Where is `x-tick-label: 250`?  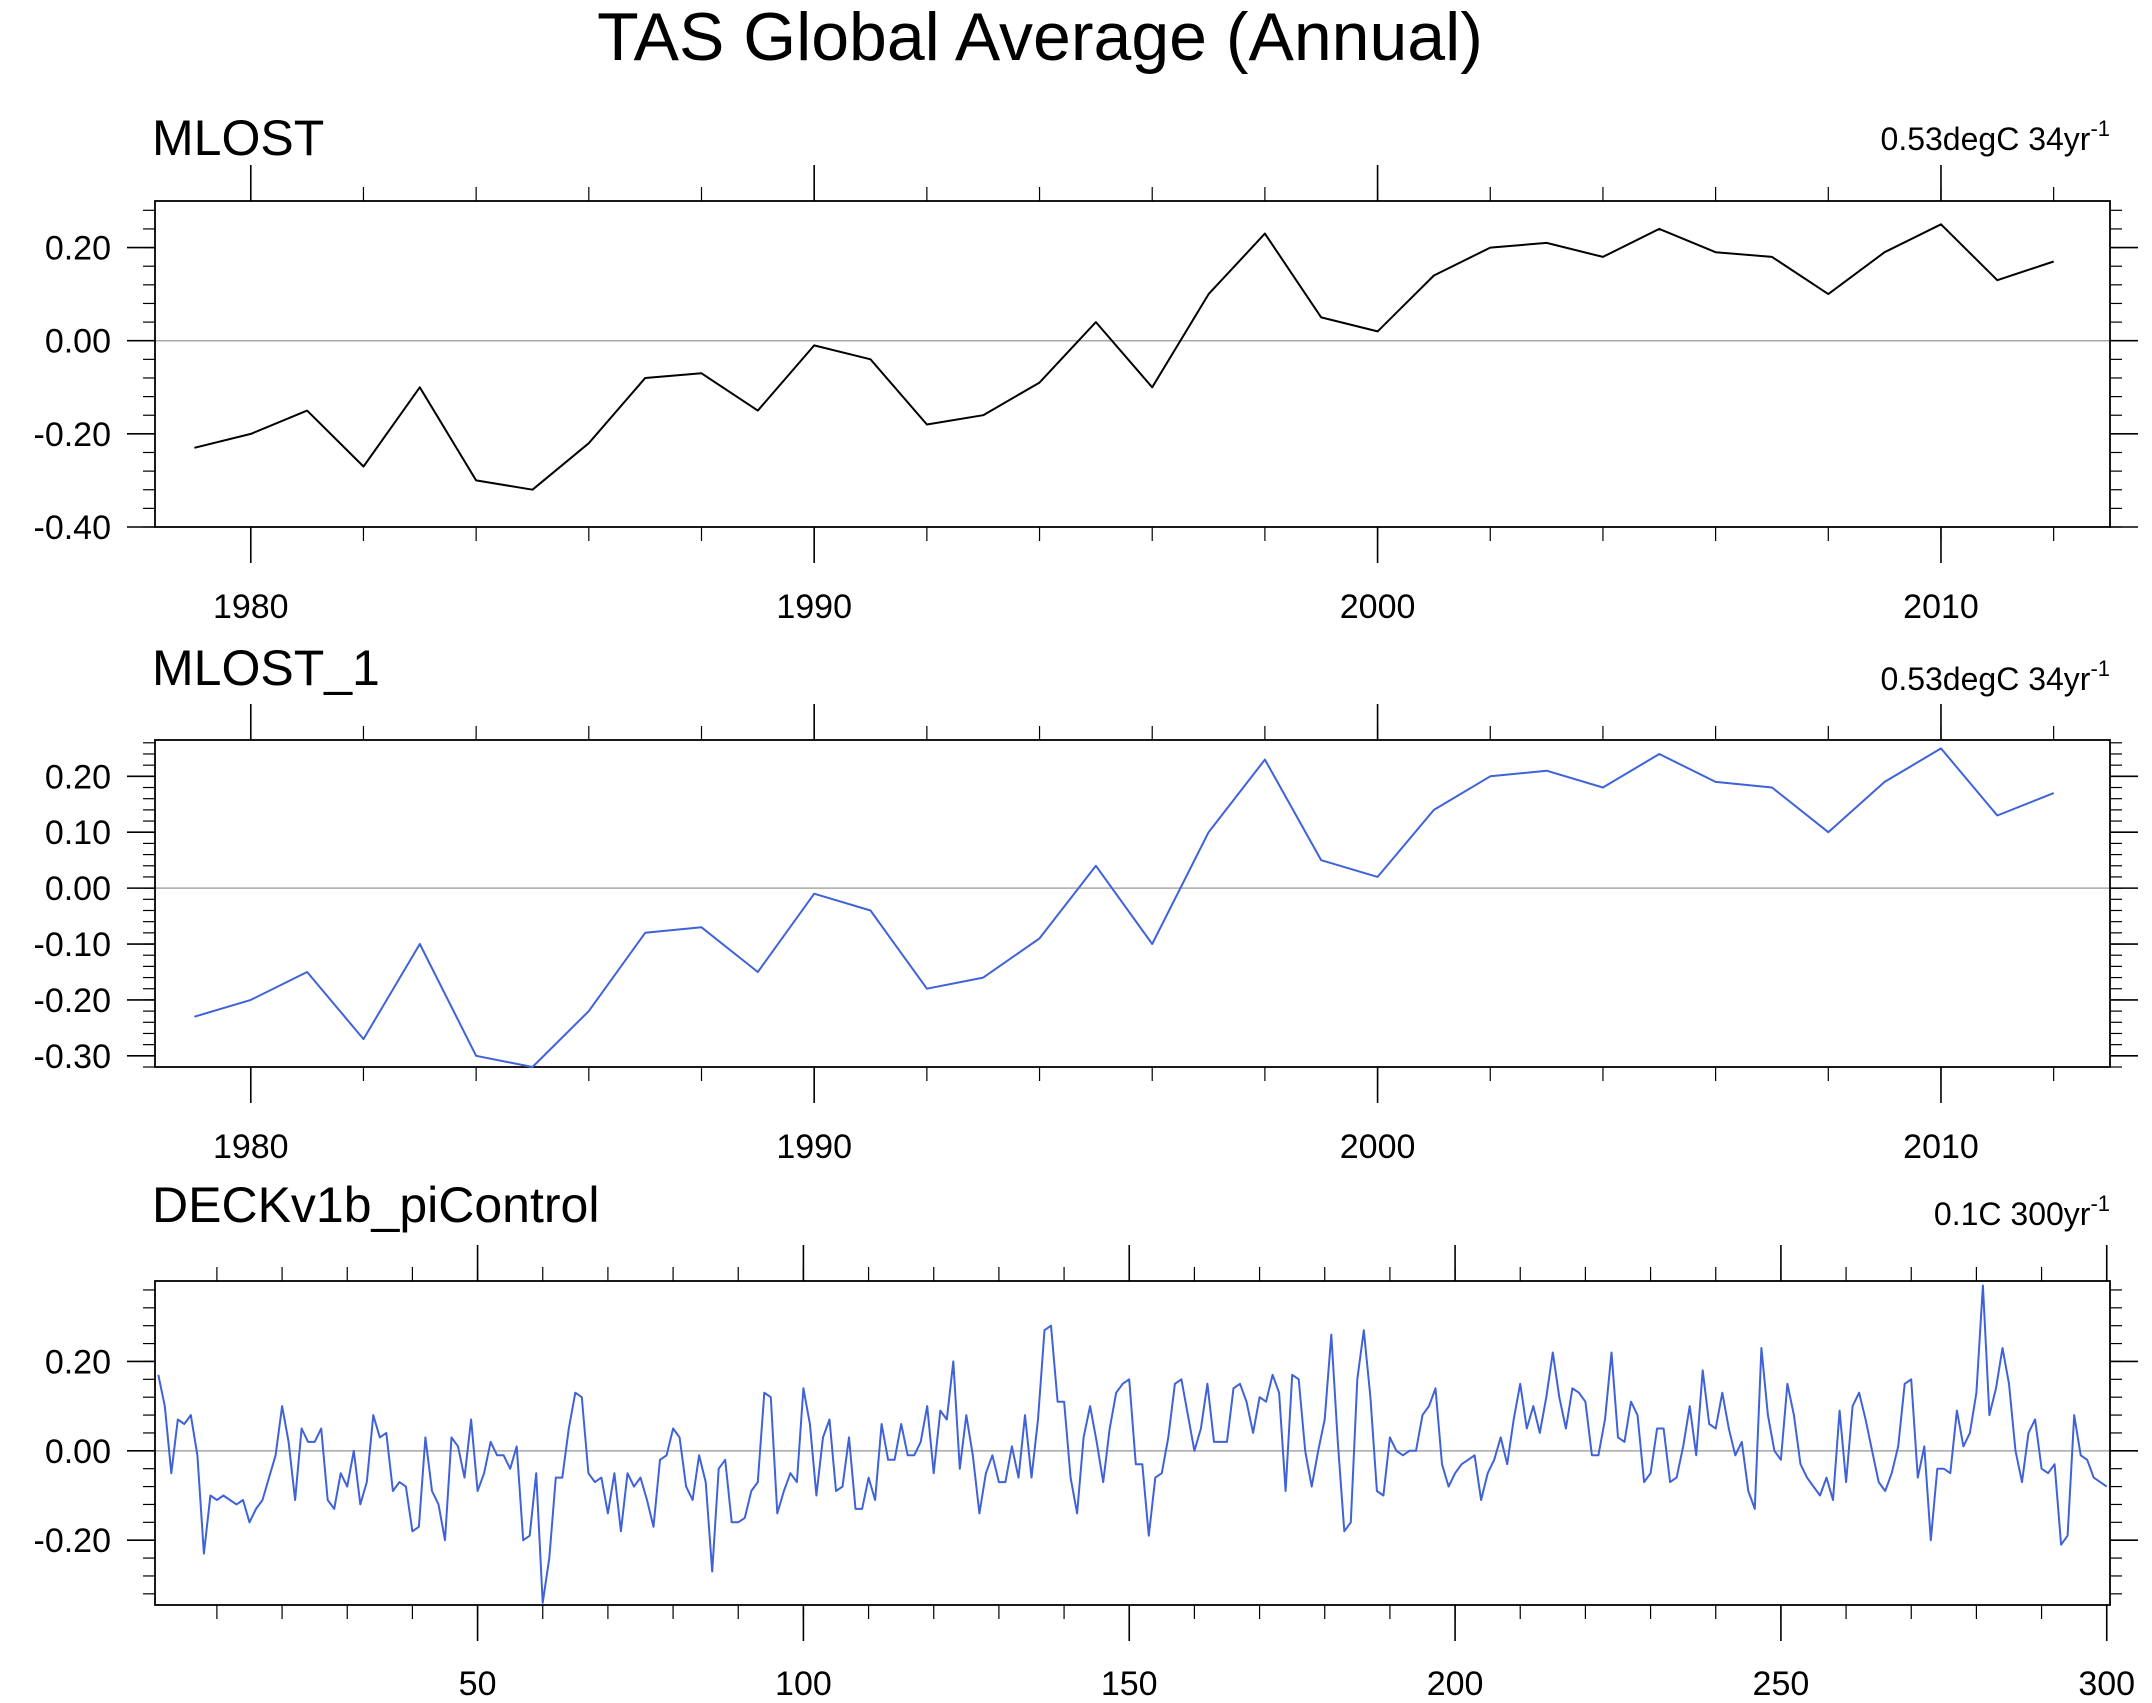 x-tick-label: 250 is located at coordinates (1781, 1684).